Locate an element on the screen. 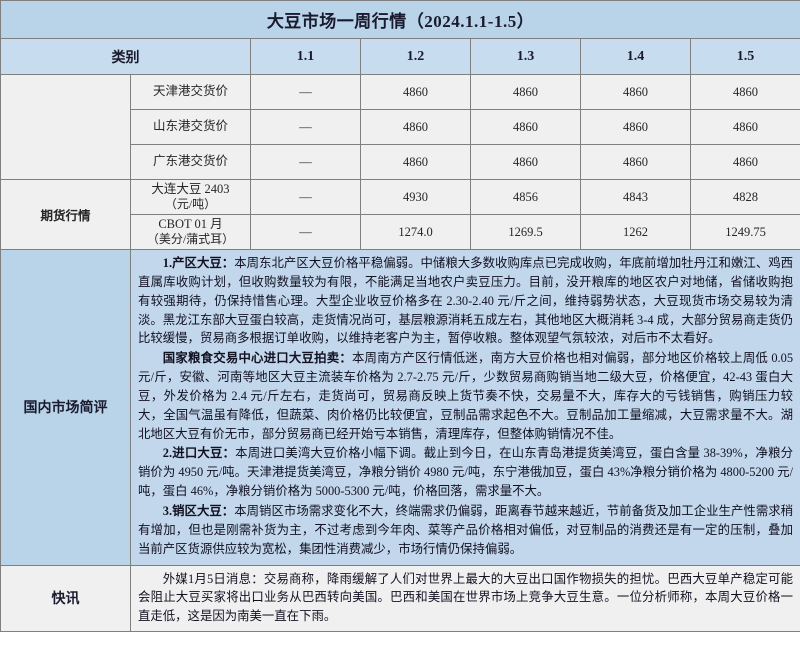 This screenshot has width=800, height=651. cell-cbot-1-5: 1249.75 is located at coordinates (744, 232).